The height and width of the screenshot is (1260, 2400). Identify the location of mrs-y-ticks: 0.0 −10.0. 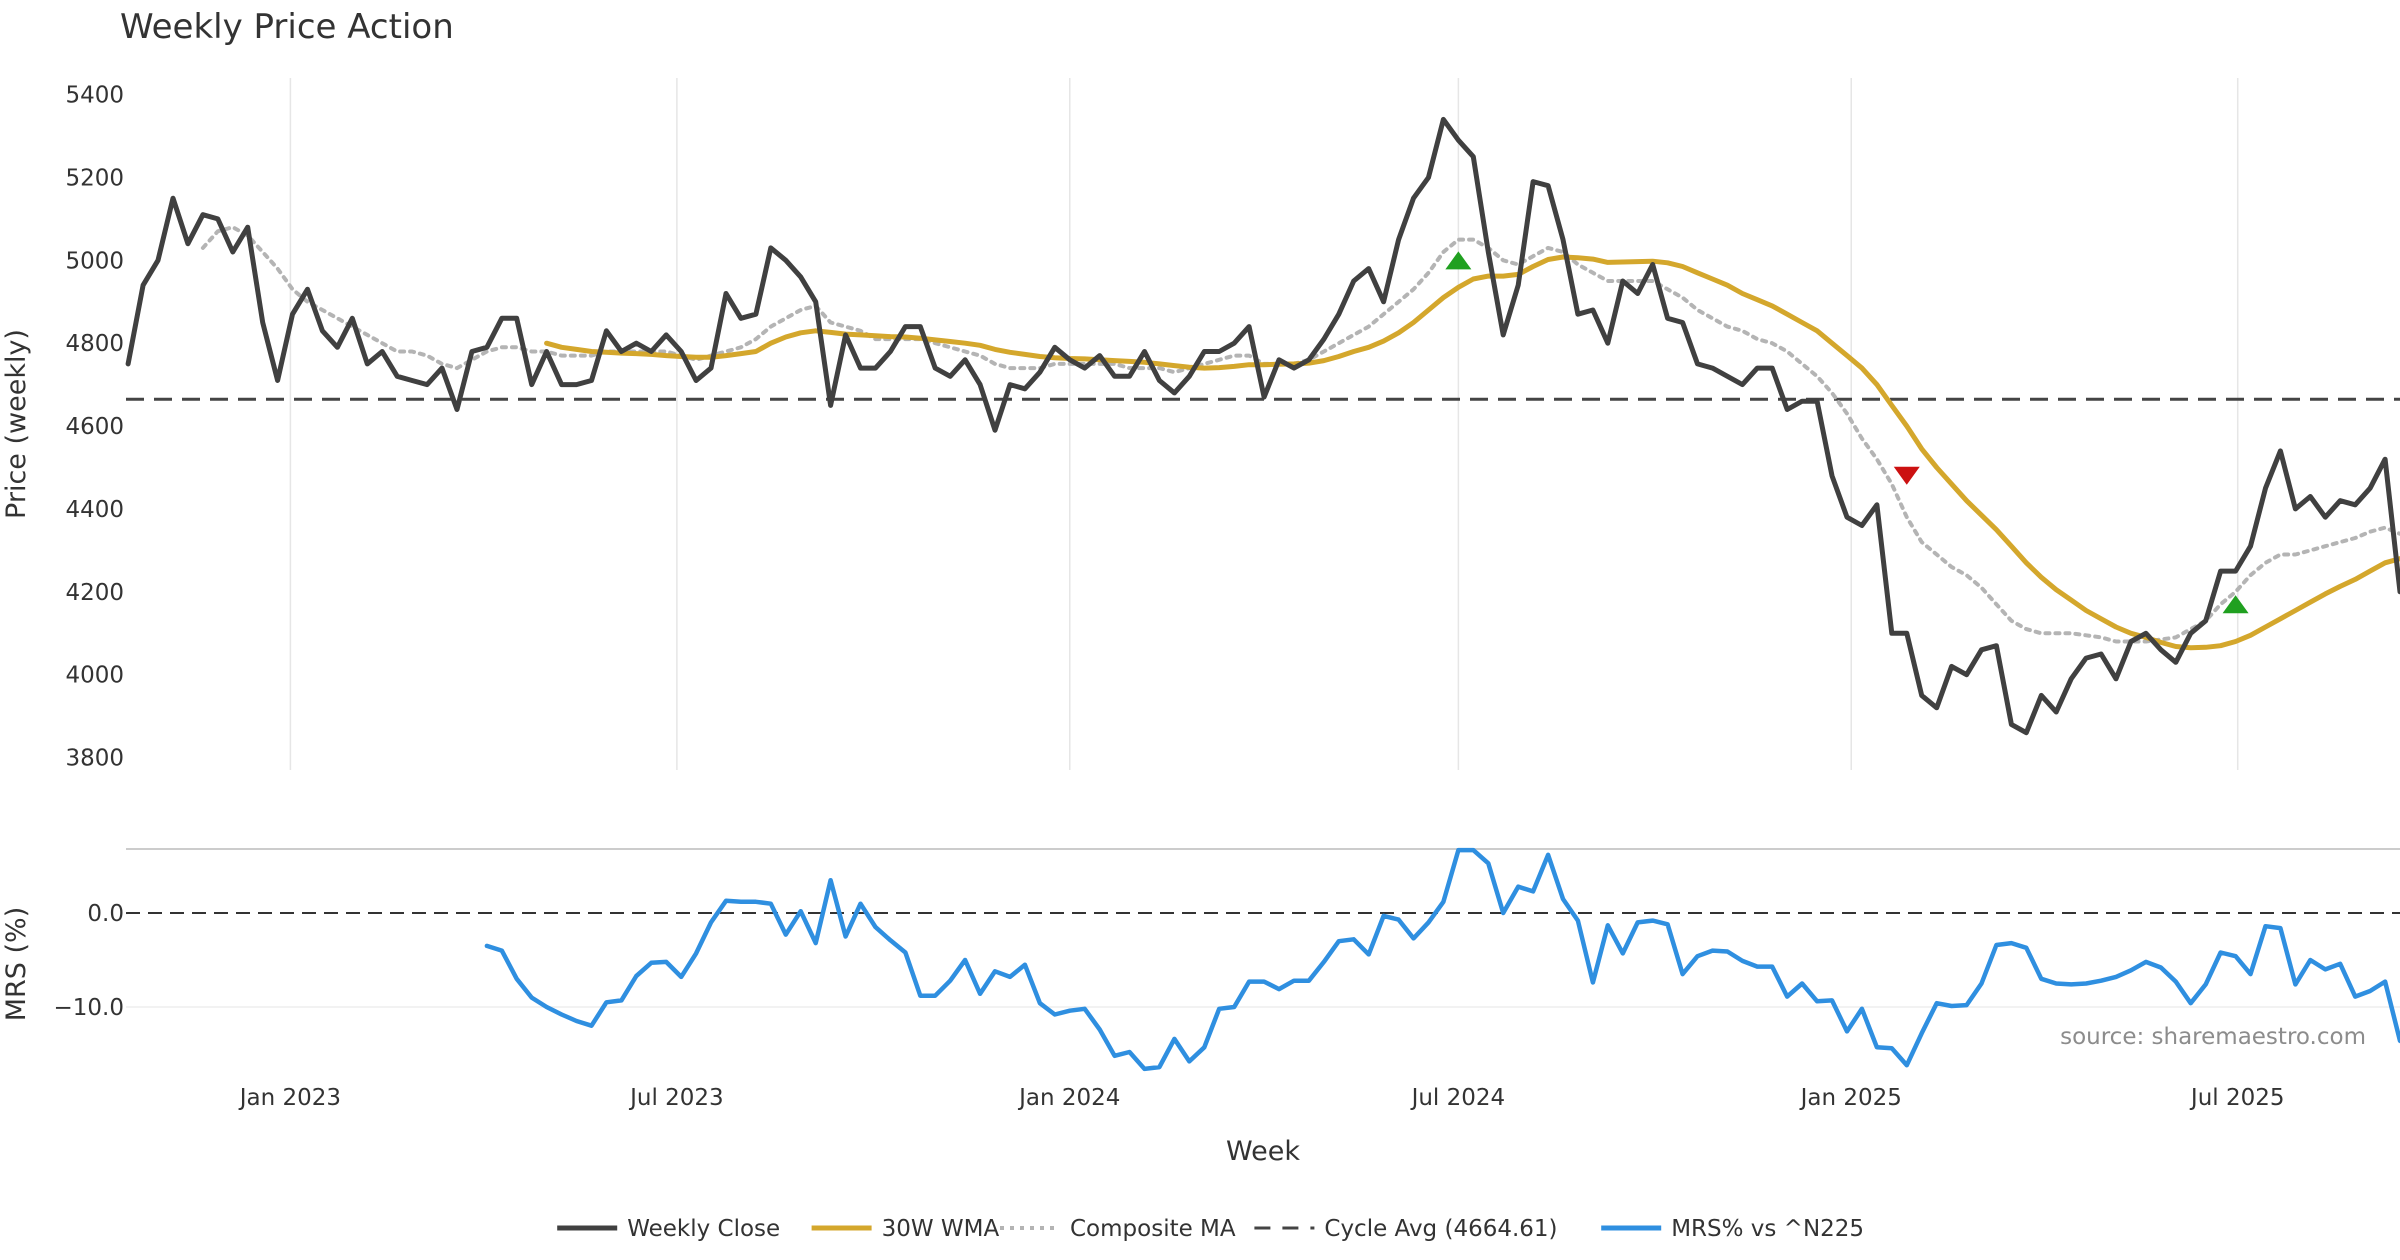
(89, 961).